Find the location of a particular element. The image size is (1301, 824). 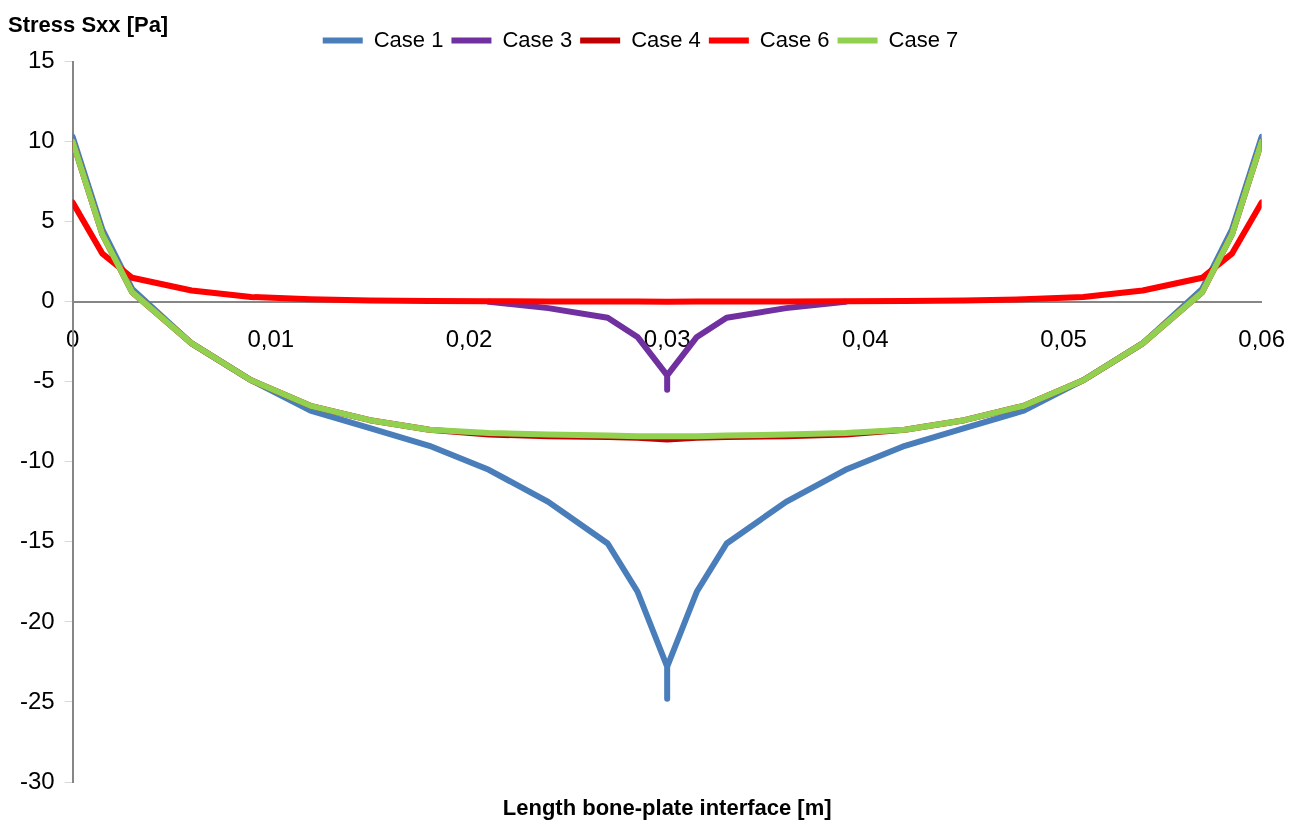

y-tick-label: -20 is located at coordinates (37, 620).